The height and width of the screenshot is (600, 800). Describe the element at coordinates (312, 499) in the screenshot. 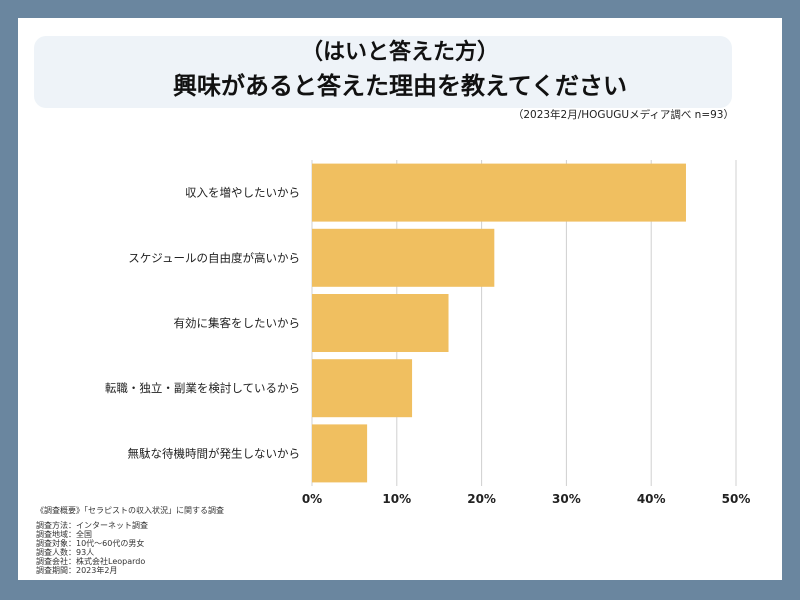

I see `x-tick-label: 0%` at that location.